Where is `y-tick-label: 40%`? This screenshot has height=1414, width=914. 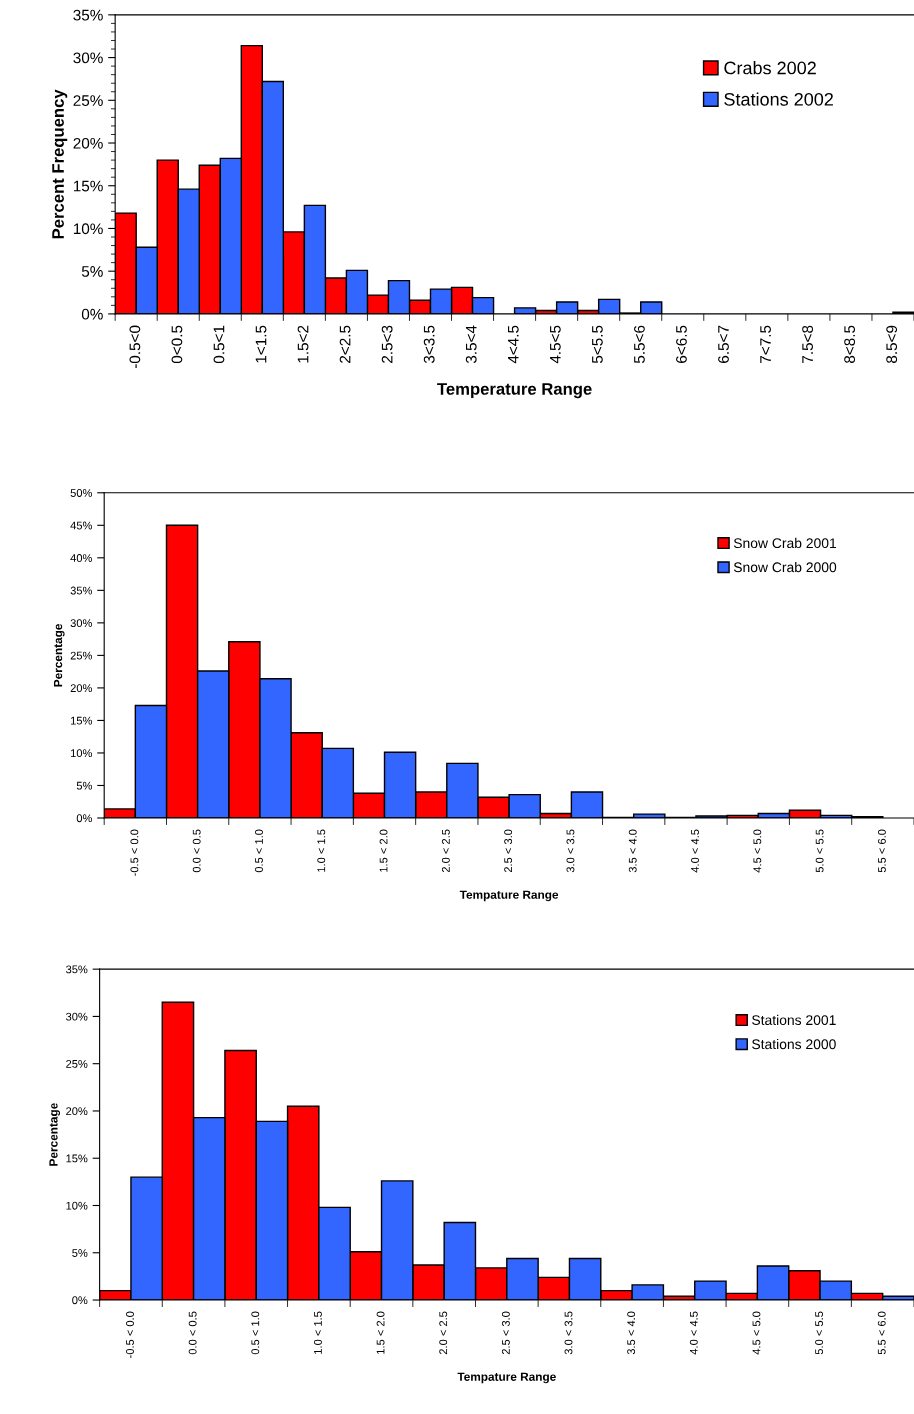
y-tick-label: 40% is located at coordinates (81, 558).